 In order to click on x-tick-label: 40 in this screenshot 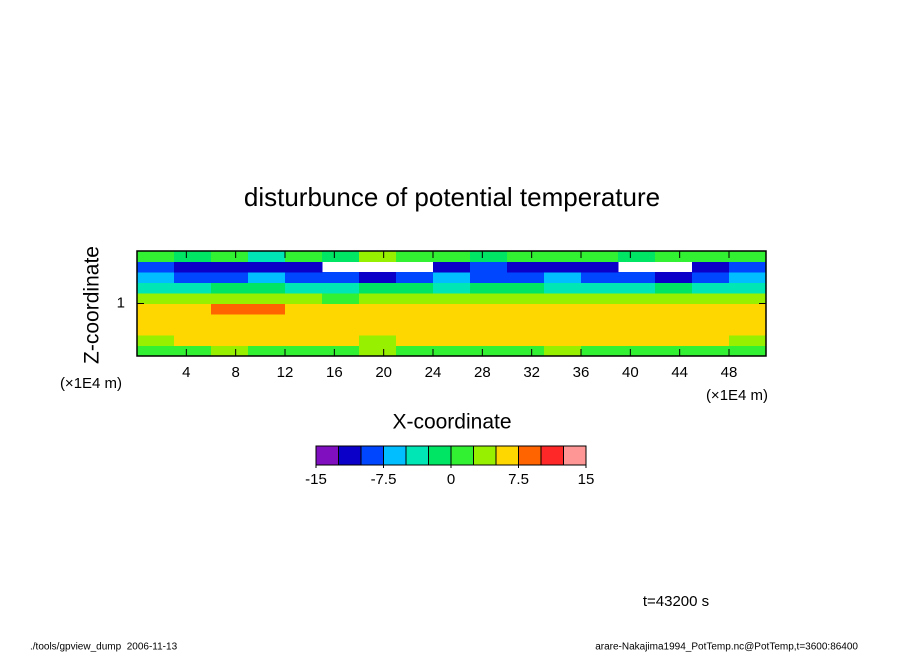, I will do `click(630, 372)`.